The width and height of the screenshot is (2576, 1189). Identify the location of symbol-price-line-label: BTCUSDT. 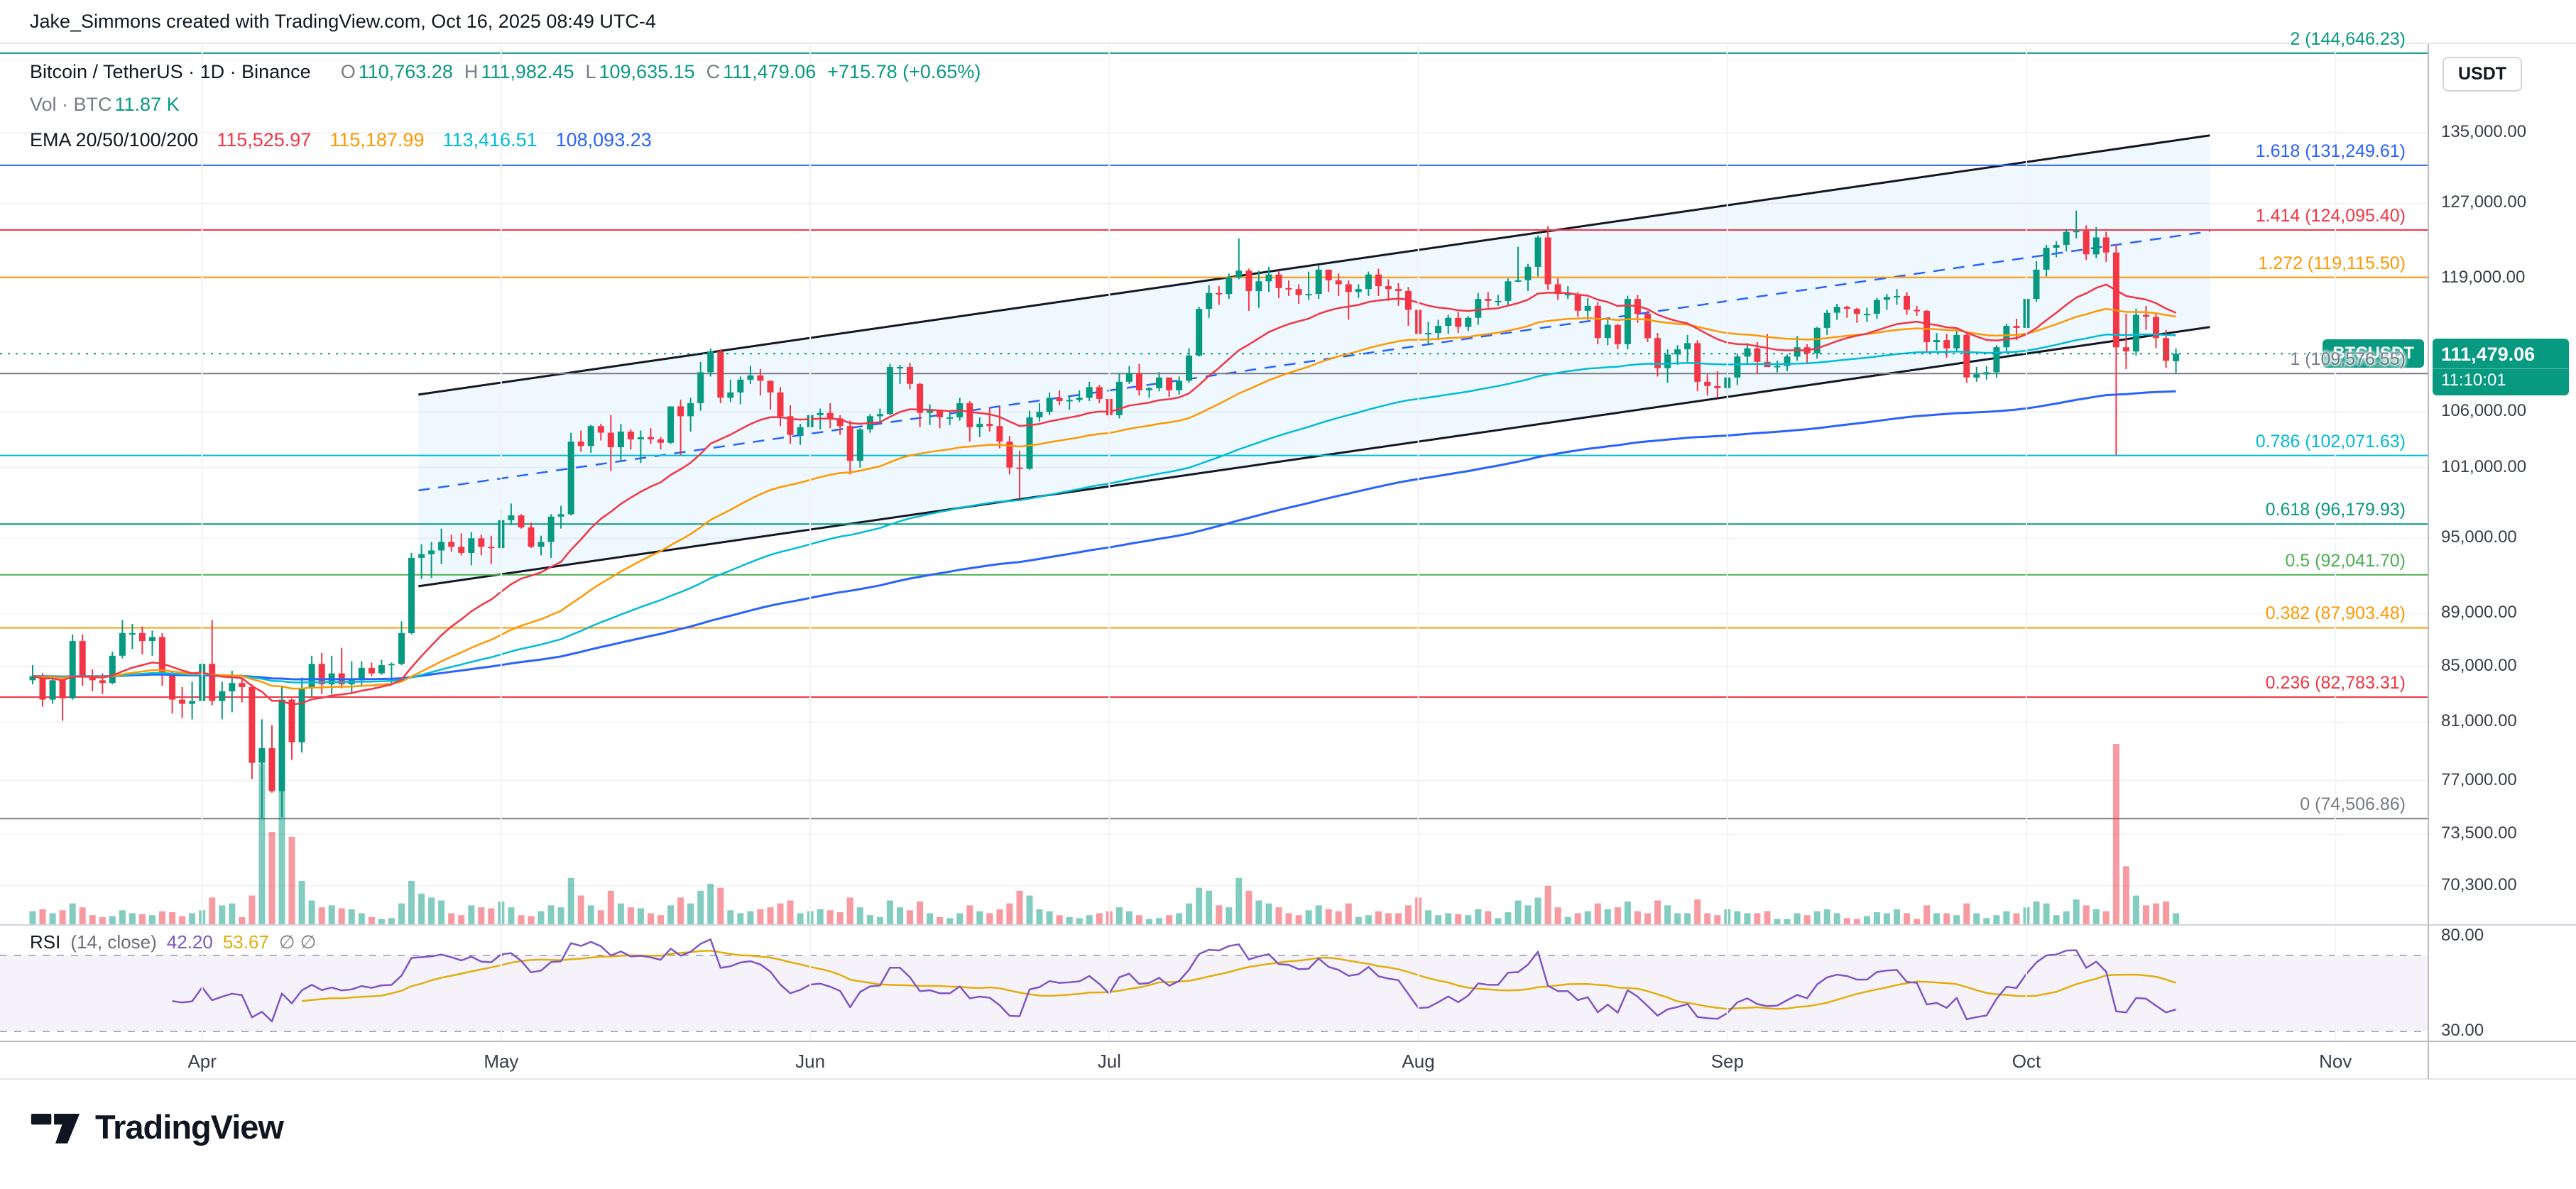
(2373, 353).